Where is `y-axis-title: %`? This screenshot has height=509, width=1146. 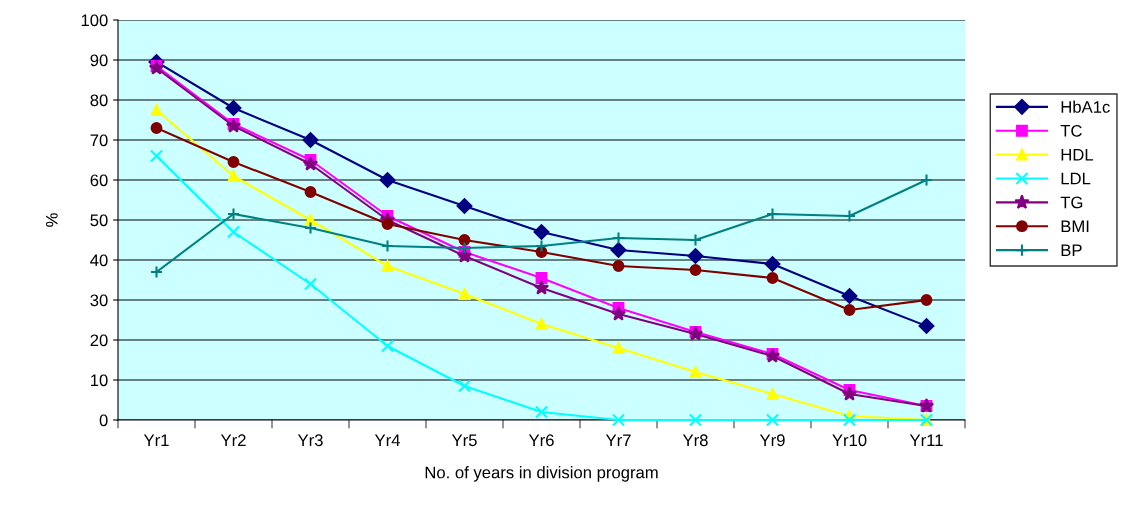
y-axis-title: % is located at coordinates (52, 220).